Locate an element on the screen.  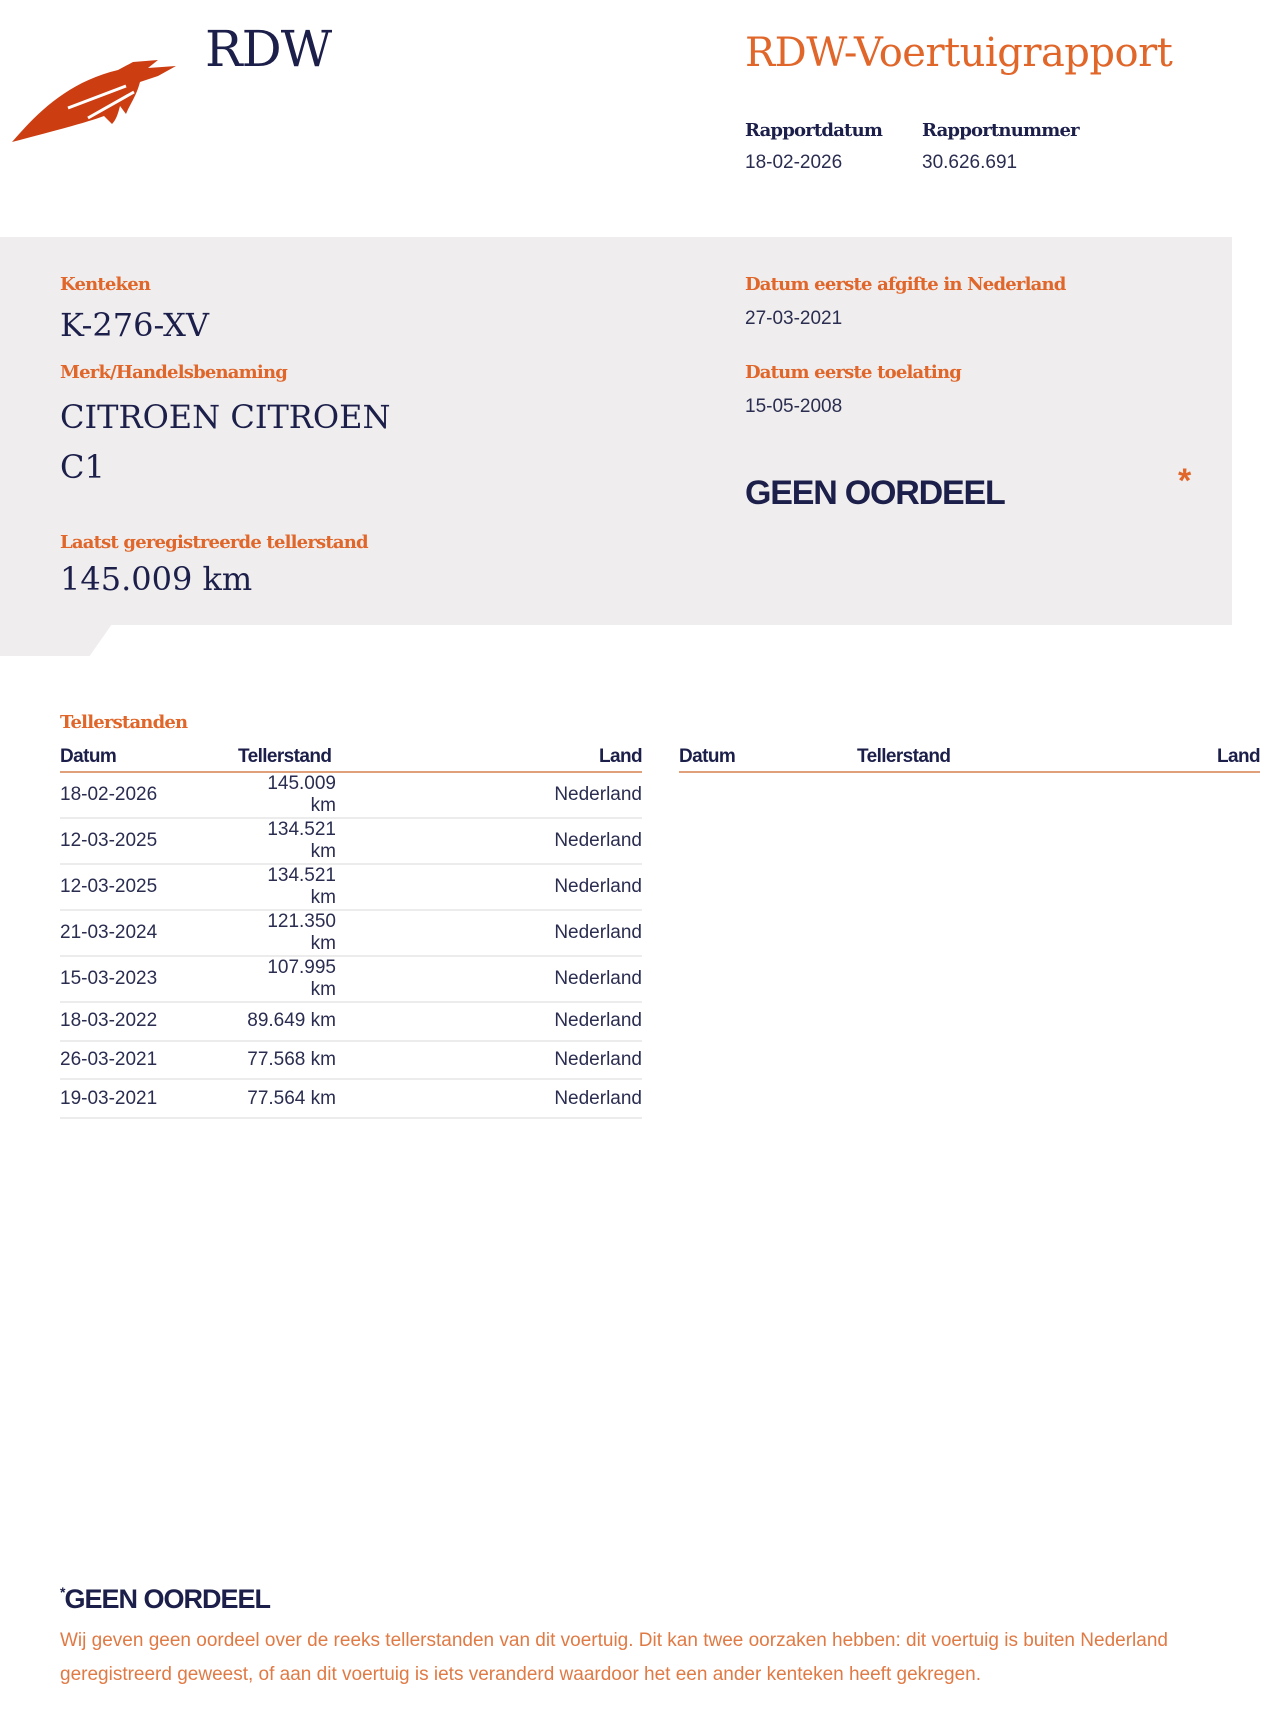
table-row: 26-03-2021 77.568 km Nederland is located at coordinates (351, 1060).